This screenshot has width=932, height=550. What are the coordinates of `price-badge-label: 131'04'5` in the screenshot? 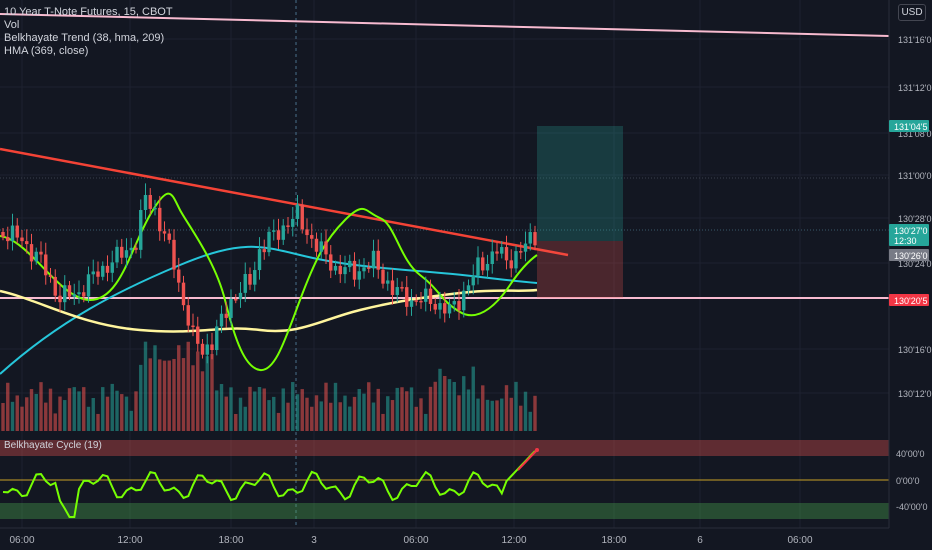 It's located at (910, 127).